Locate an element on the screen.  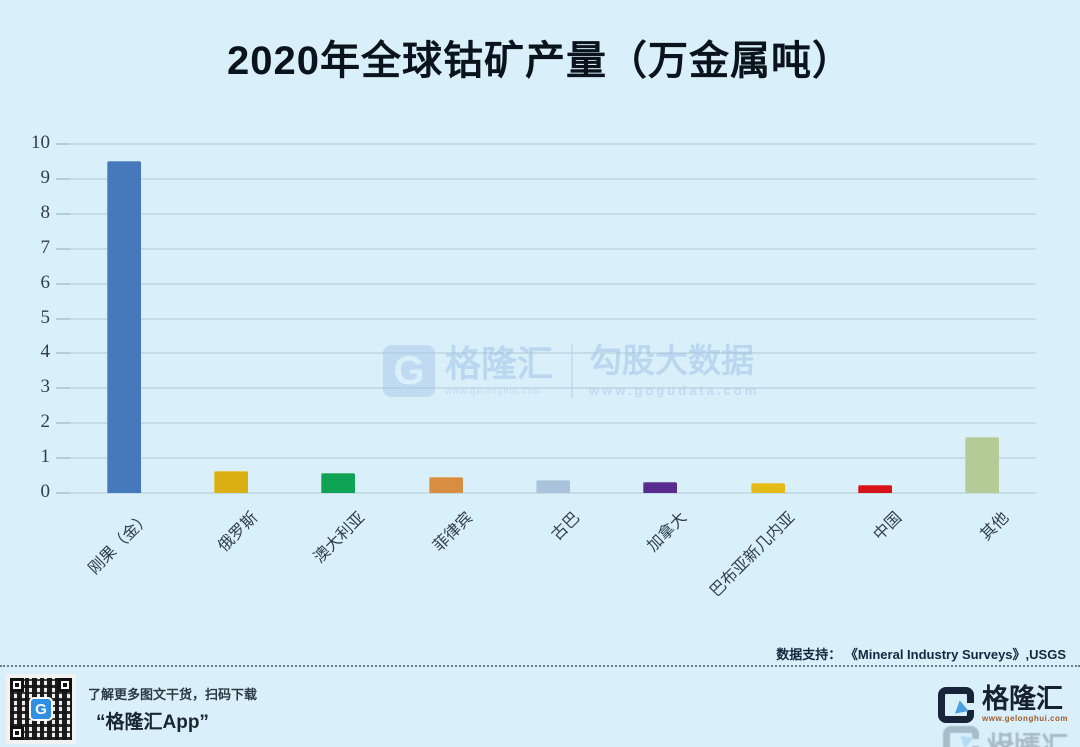
x-axis-label: 澳大利亚 is located at coordinates (340, 538).